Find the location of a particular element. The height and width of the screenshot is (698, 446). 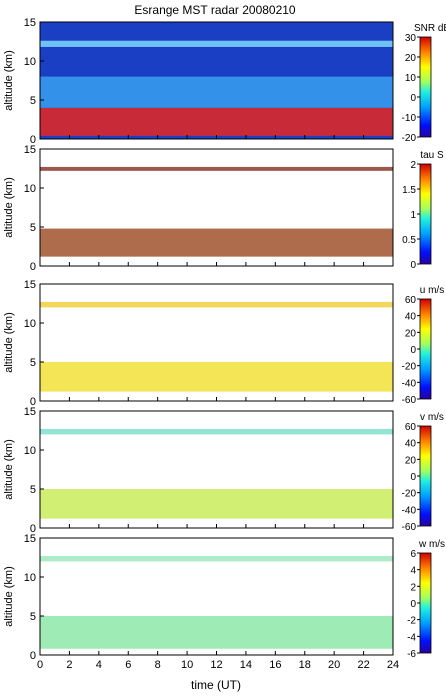

x-tick-label: 6 is located at coordinates (128, 665).